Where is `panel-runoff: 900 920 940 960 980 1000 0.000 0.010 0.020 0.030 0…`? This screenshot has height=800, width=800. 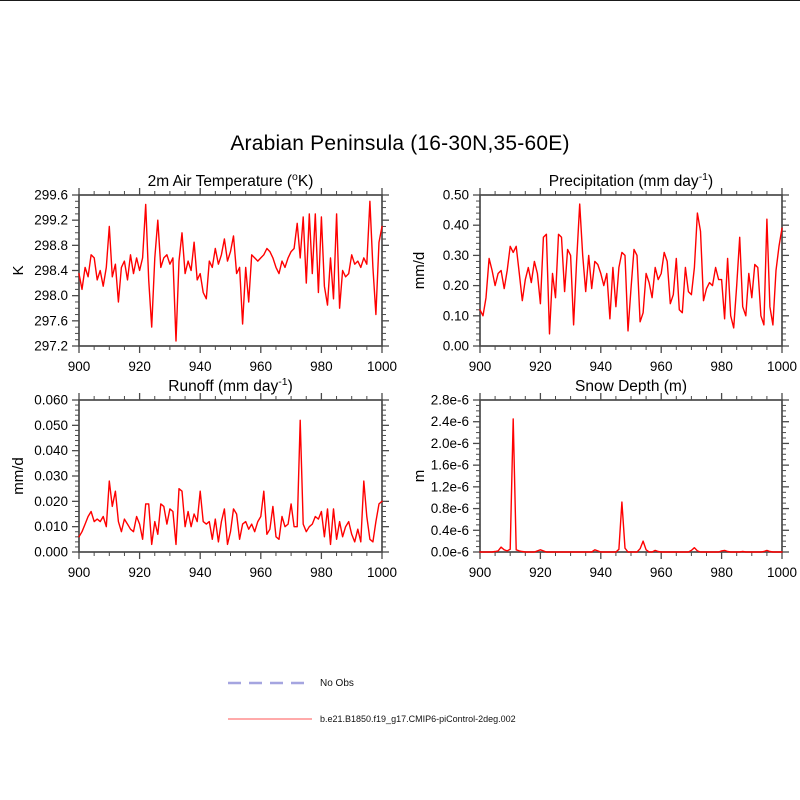 panel-runoff: 900 920 940 960 980 1000 0.000 0.010 0.020 0.030 0… is located at coordinates (203, 478).